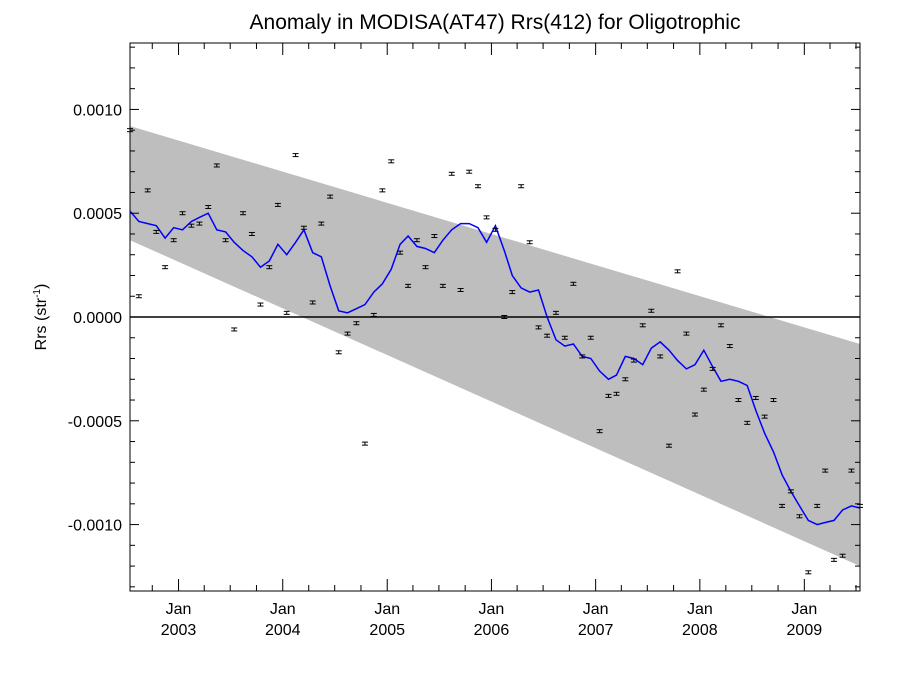 This screenshot has width=900, height=675. What do you see at coordinates (97, 318) in the screenshot?
I see `y-tick-label: 0.0000` at bounding box center [97, 318].